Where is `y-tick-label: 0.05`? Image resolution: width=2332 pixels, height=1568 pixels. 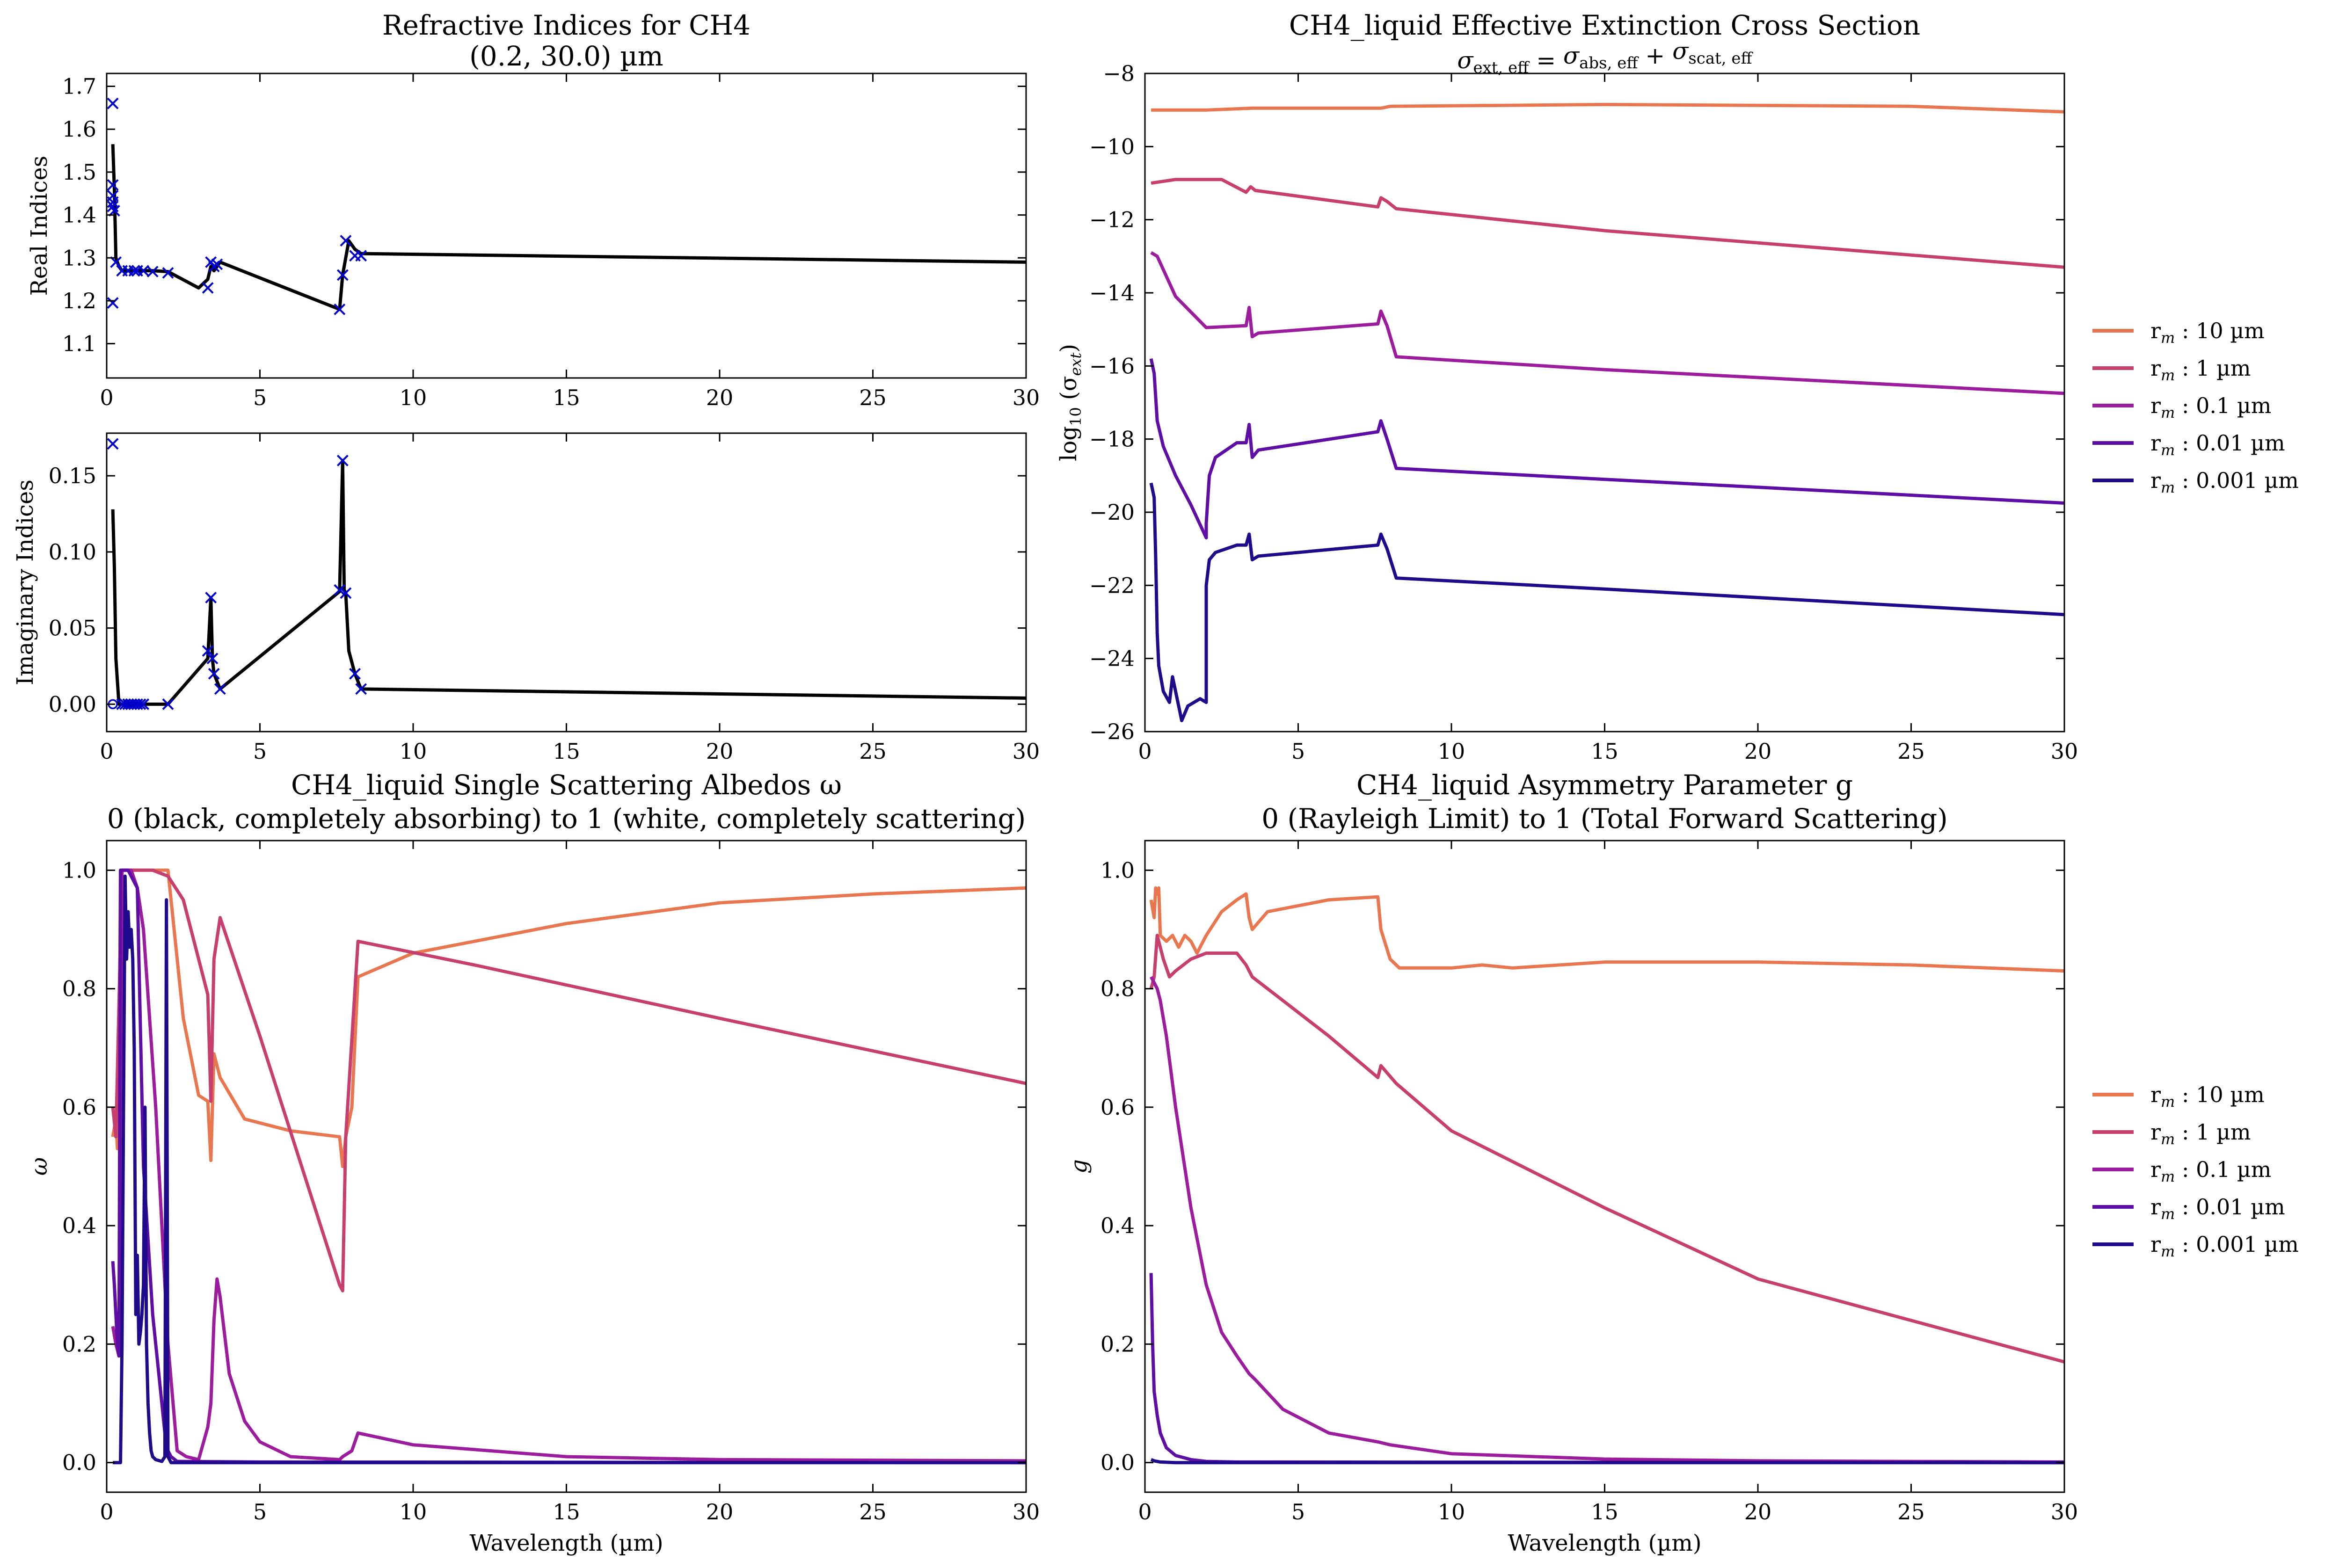
y-tick-label: 0.05 is located at coordinates (73, 629).